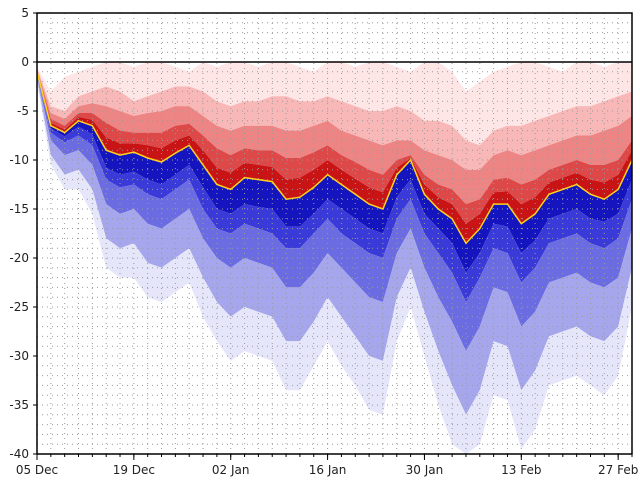 This screenshot has height=488, width=640. I want to click on y-axis: 5 0 -5 -10 -15 -20 -25 -30 -35 -40, so click(23, 233).